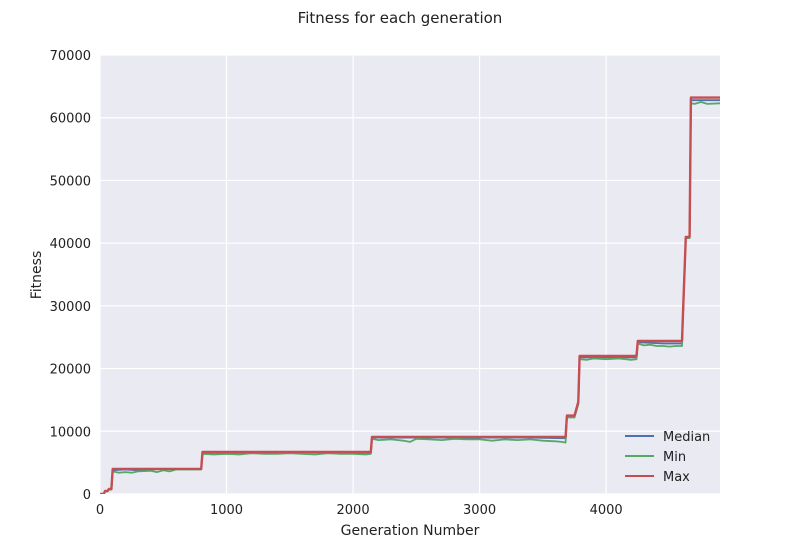 This screenshot has width=800, height=550. I want to click on y-tick-label-5: 50000, so click(70, 181).